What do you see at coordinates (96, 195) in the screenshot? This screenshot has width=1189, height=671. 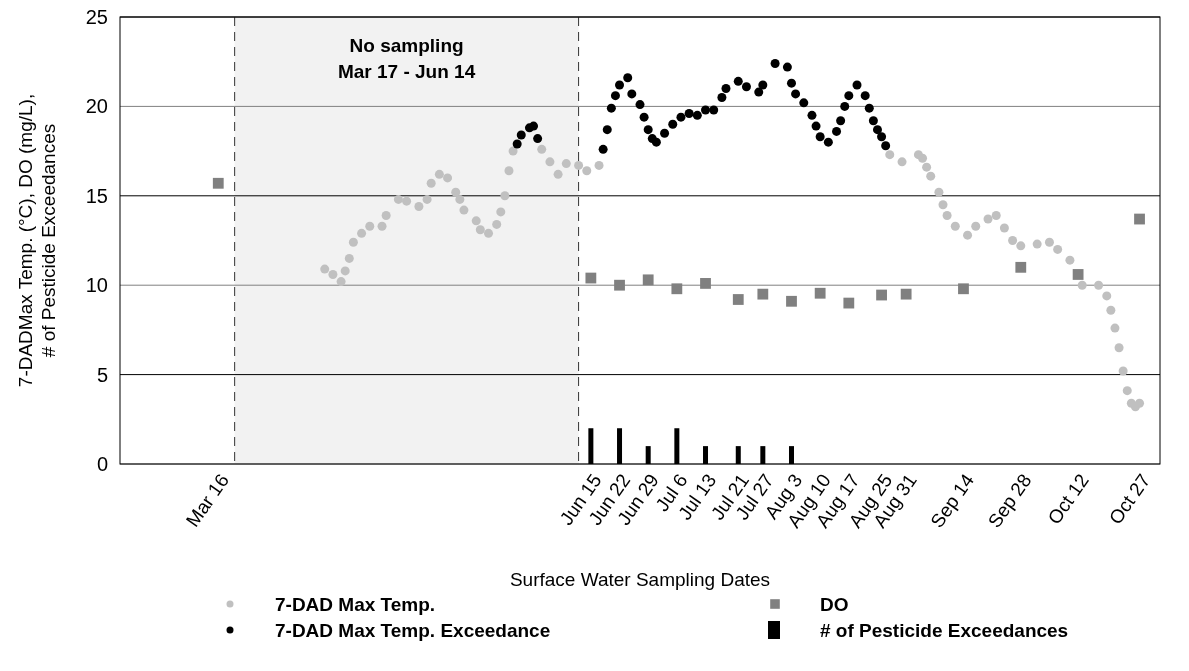 I see `y-tick-label: 15` at bounding box center [96, 195].